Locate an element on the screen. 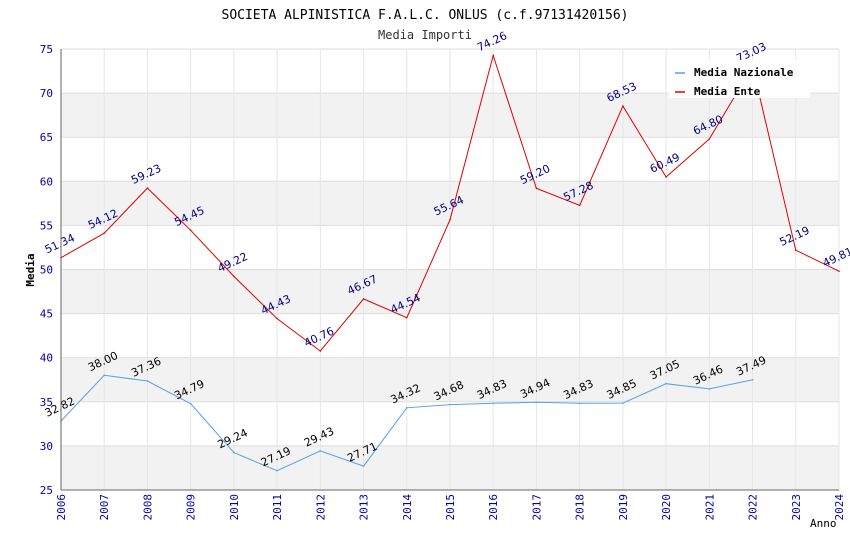  x-tick-label: 2015 is located at coordinates (450, 507).